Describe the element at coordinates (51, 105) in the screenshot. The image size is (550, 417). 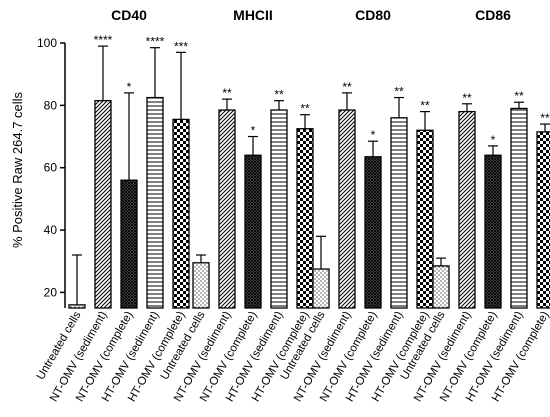
I see `y-tick-label: 80` at that location.